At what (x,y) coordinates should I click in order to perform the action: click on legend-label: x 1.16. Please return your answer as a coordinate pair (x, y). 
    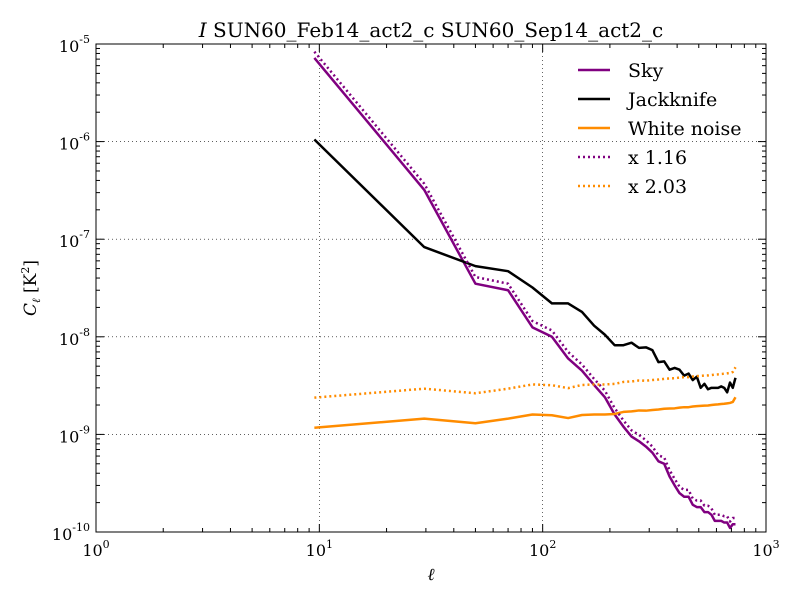
    Looking at the image, I should click on (657, 158).